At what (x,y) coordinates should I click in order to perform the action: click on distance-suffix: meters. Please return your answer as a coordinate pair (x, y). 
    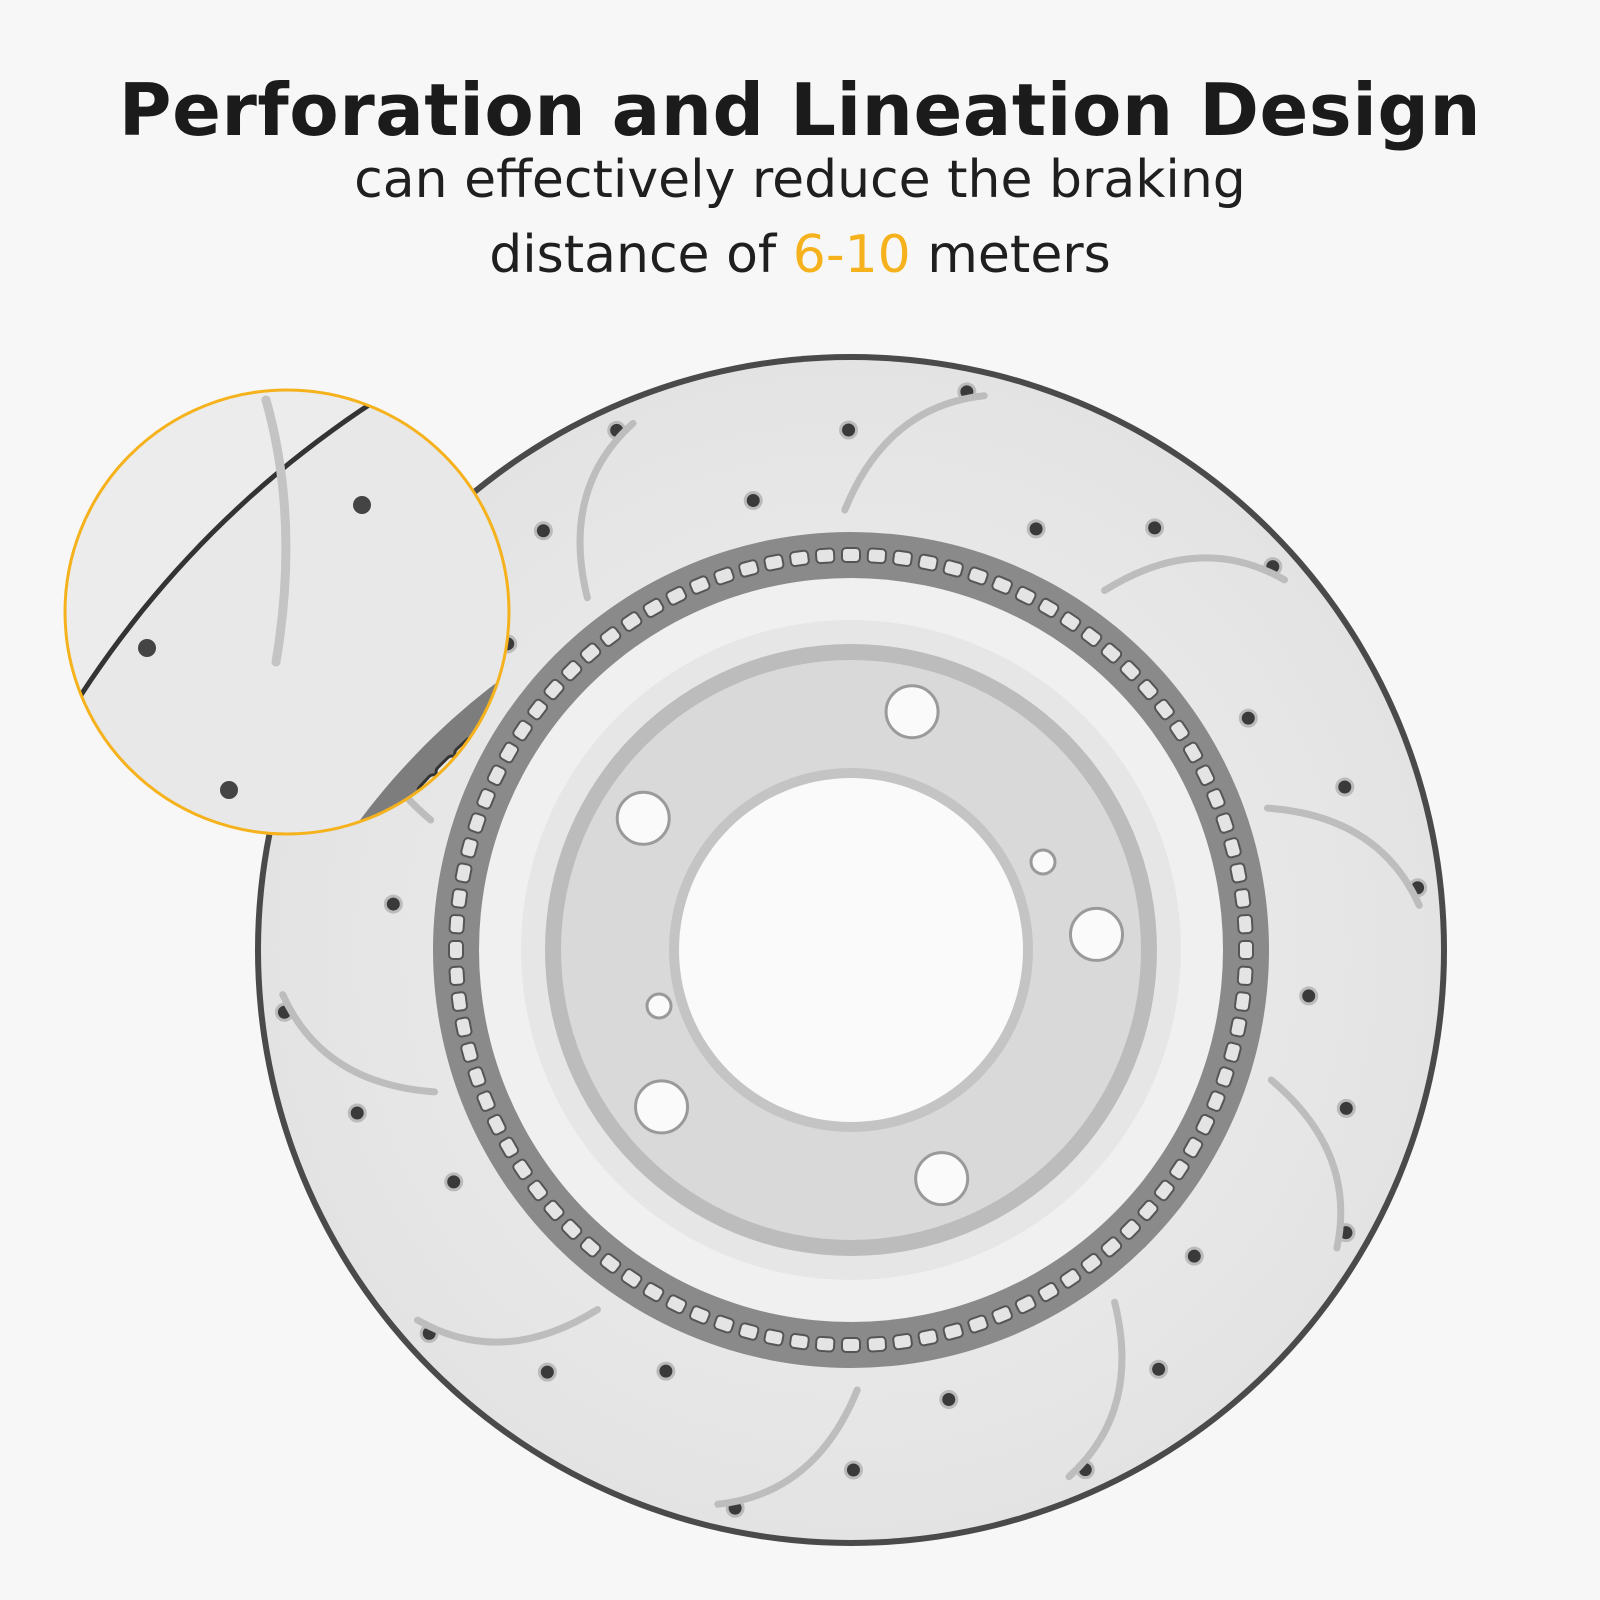
    Looking at the image, I should click on (1010, 255).